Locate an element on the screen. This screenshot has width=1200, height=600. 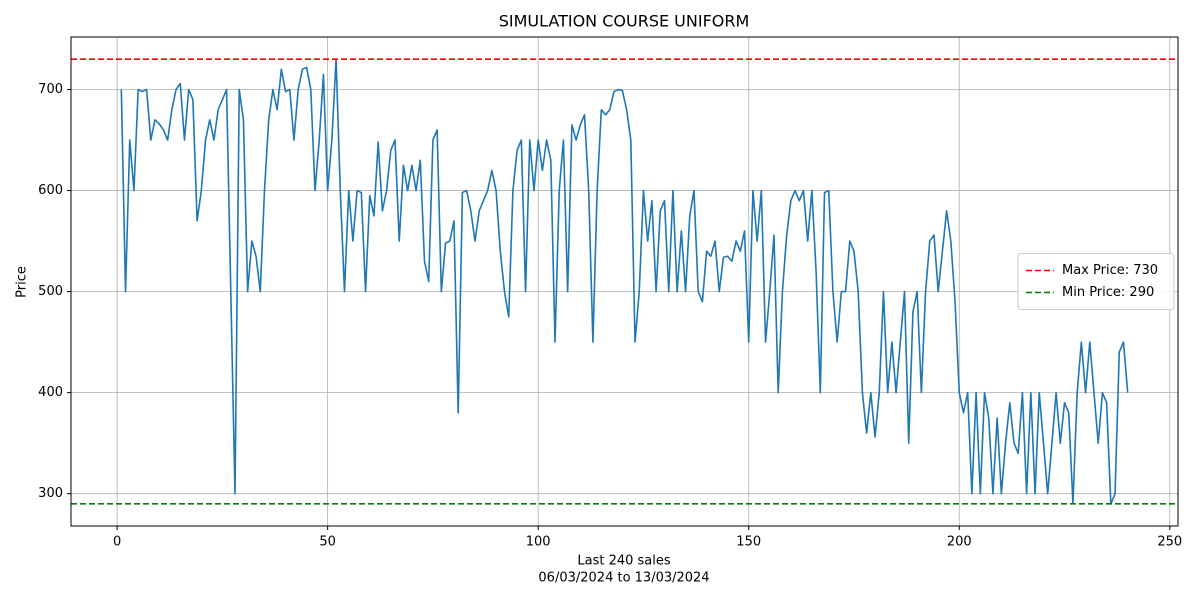
x-axis-label: Last 240 sales is located at coordinates (624, 561).